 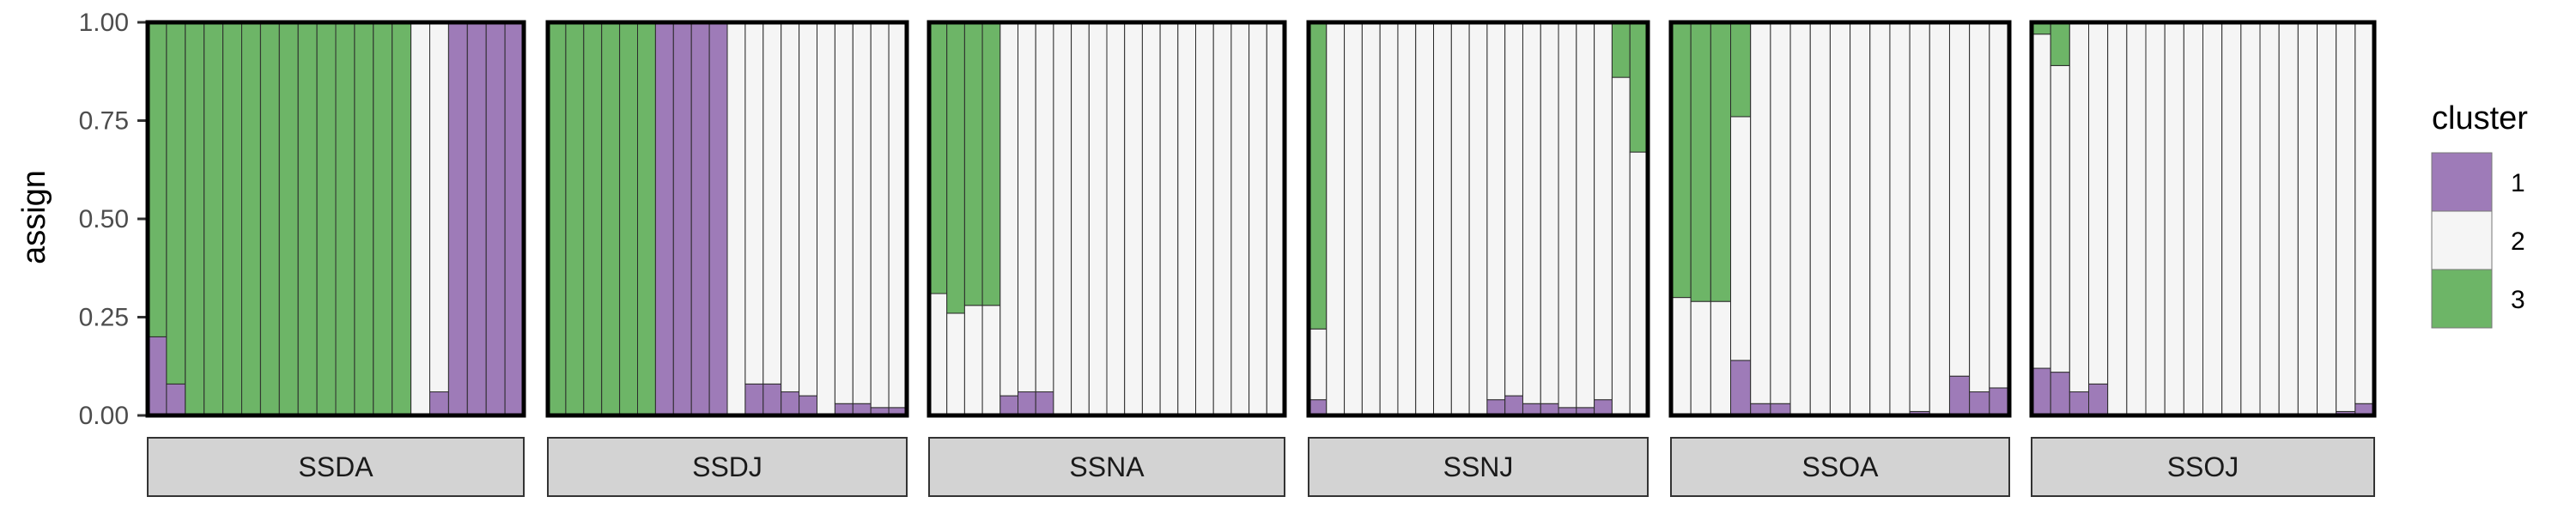 What do you see at coordinates (104, 219) in the screenshot?
I see `y-tick-label: 0.50` at bounding box center [104, 219].